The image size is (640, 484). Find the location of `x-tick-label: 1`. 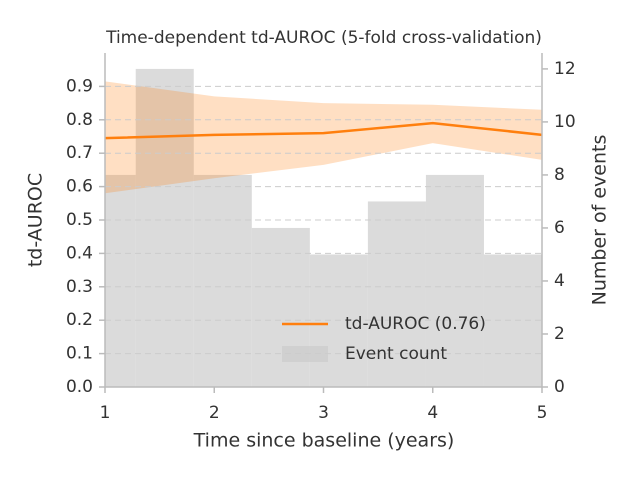

x-tick-label: 1 is located at coordinates (105, 413).